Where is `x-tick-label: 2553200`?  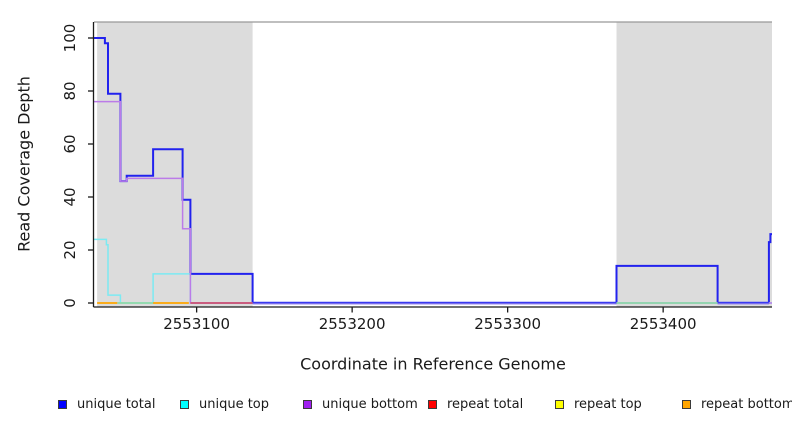 x-tick-label: 2553200 is located at coordinates (352, 324).